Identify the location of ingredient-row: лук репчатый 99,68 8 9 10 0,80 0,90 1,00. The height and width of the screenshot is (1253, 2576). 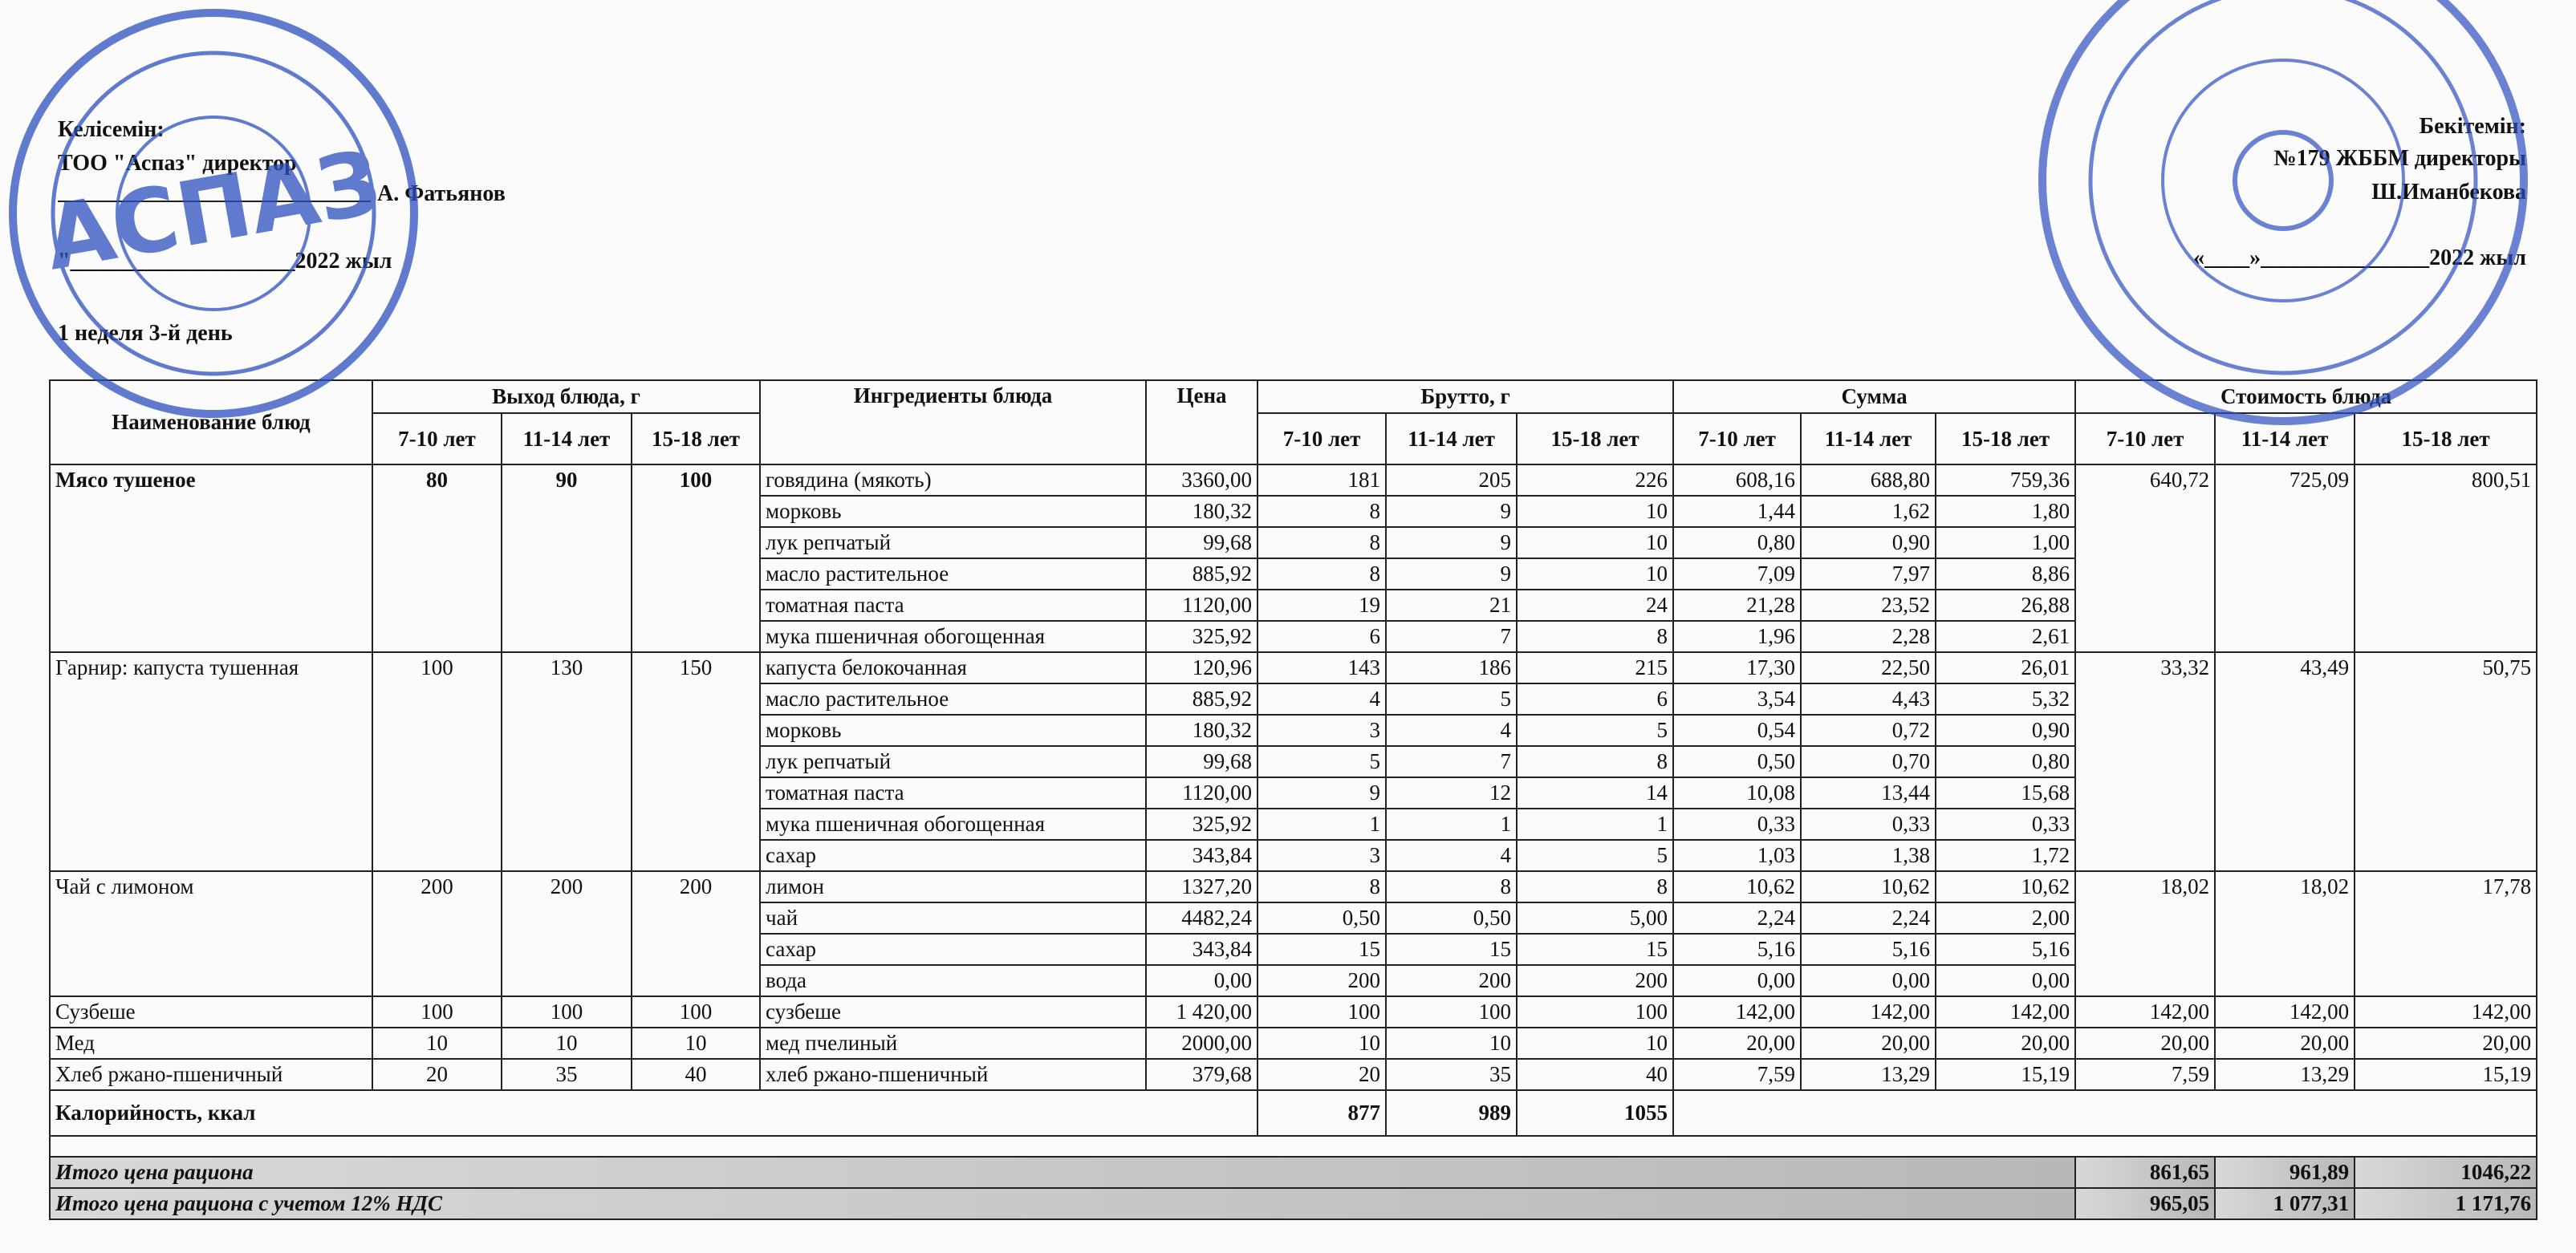
(1293, 542).